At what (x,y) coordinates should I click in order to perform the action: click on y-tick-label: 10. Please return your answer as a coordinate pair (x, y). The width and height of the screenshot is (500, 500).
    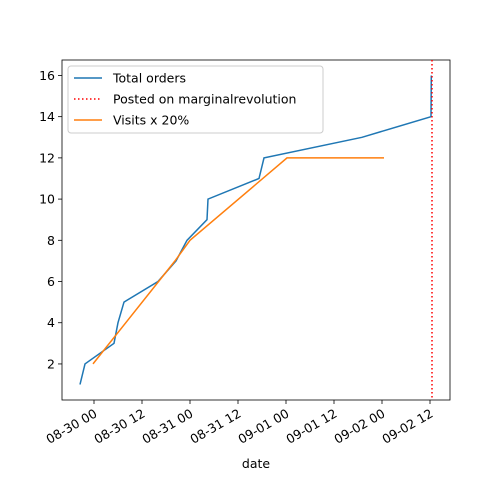
    Looking at the image, I should click on (47, 199).